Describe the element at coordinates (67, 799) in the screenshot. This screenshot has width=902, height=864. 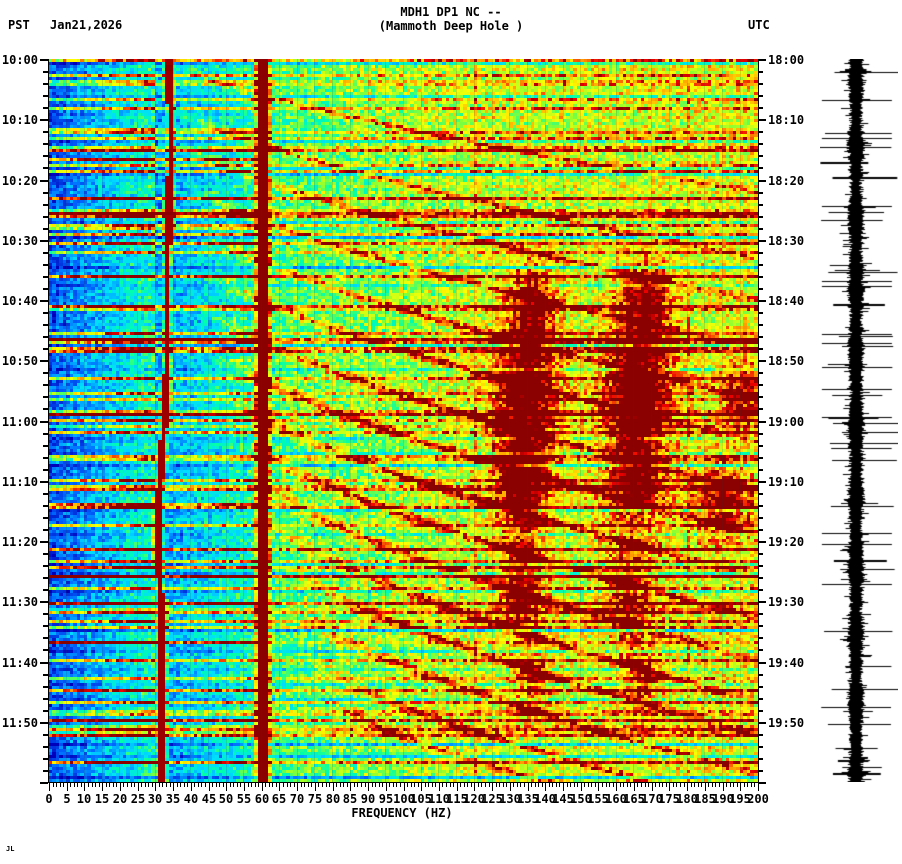
I see `x-axis-tick-label: 5` at that location.